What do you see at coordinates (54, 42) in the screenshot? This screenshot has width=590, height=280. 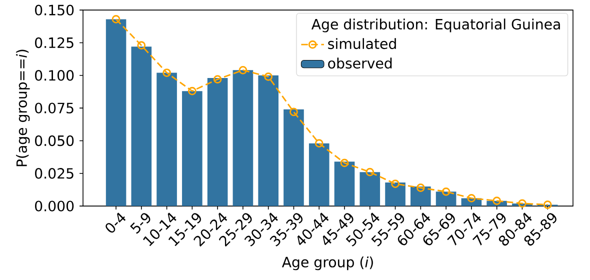 I see `y-tick-label: 0.125` at bounding box center [54, 42].